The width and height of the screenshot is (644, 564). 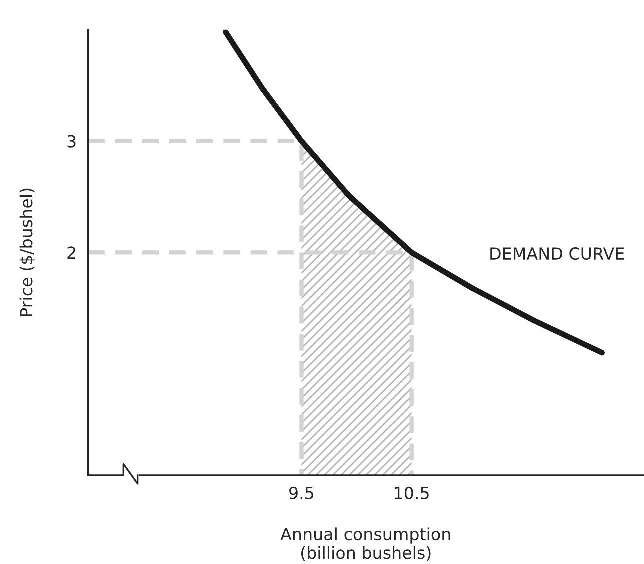 I want to click on x-tick-label: 9.5, so click(x=302, y=493).